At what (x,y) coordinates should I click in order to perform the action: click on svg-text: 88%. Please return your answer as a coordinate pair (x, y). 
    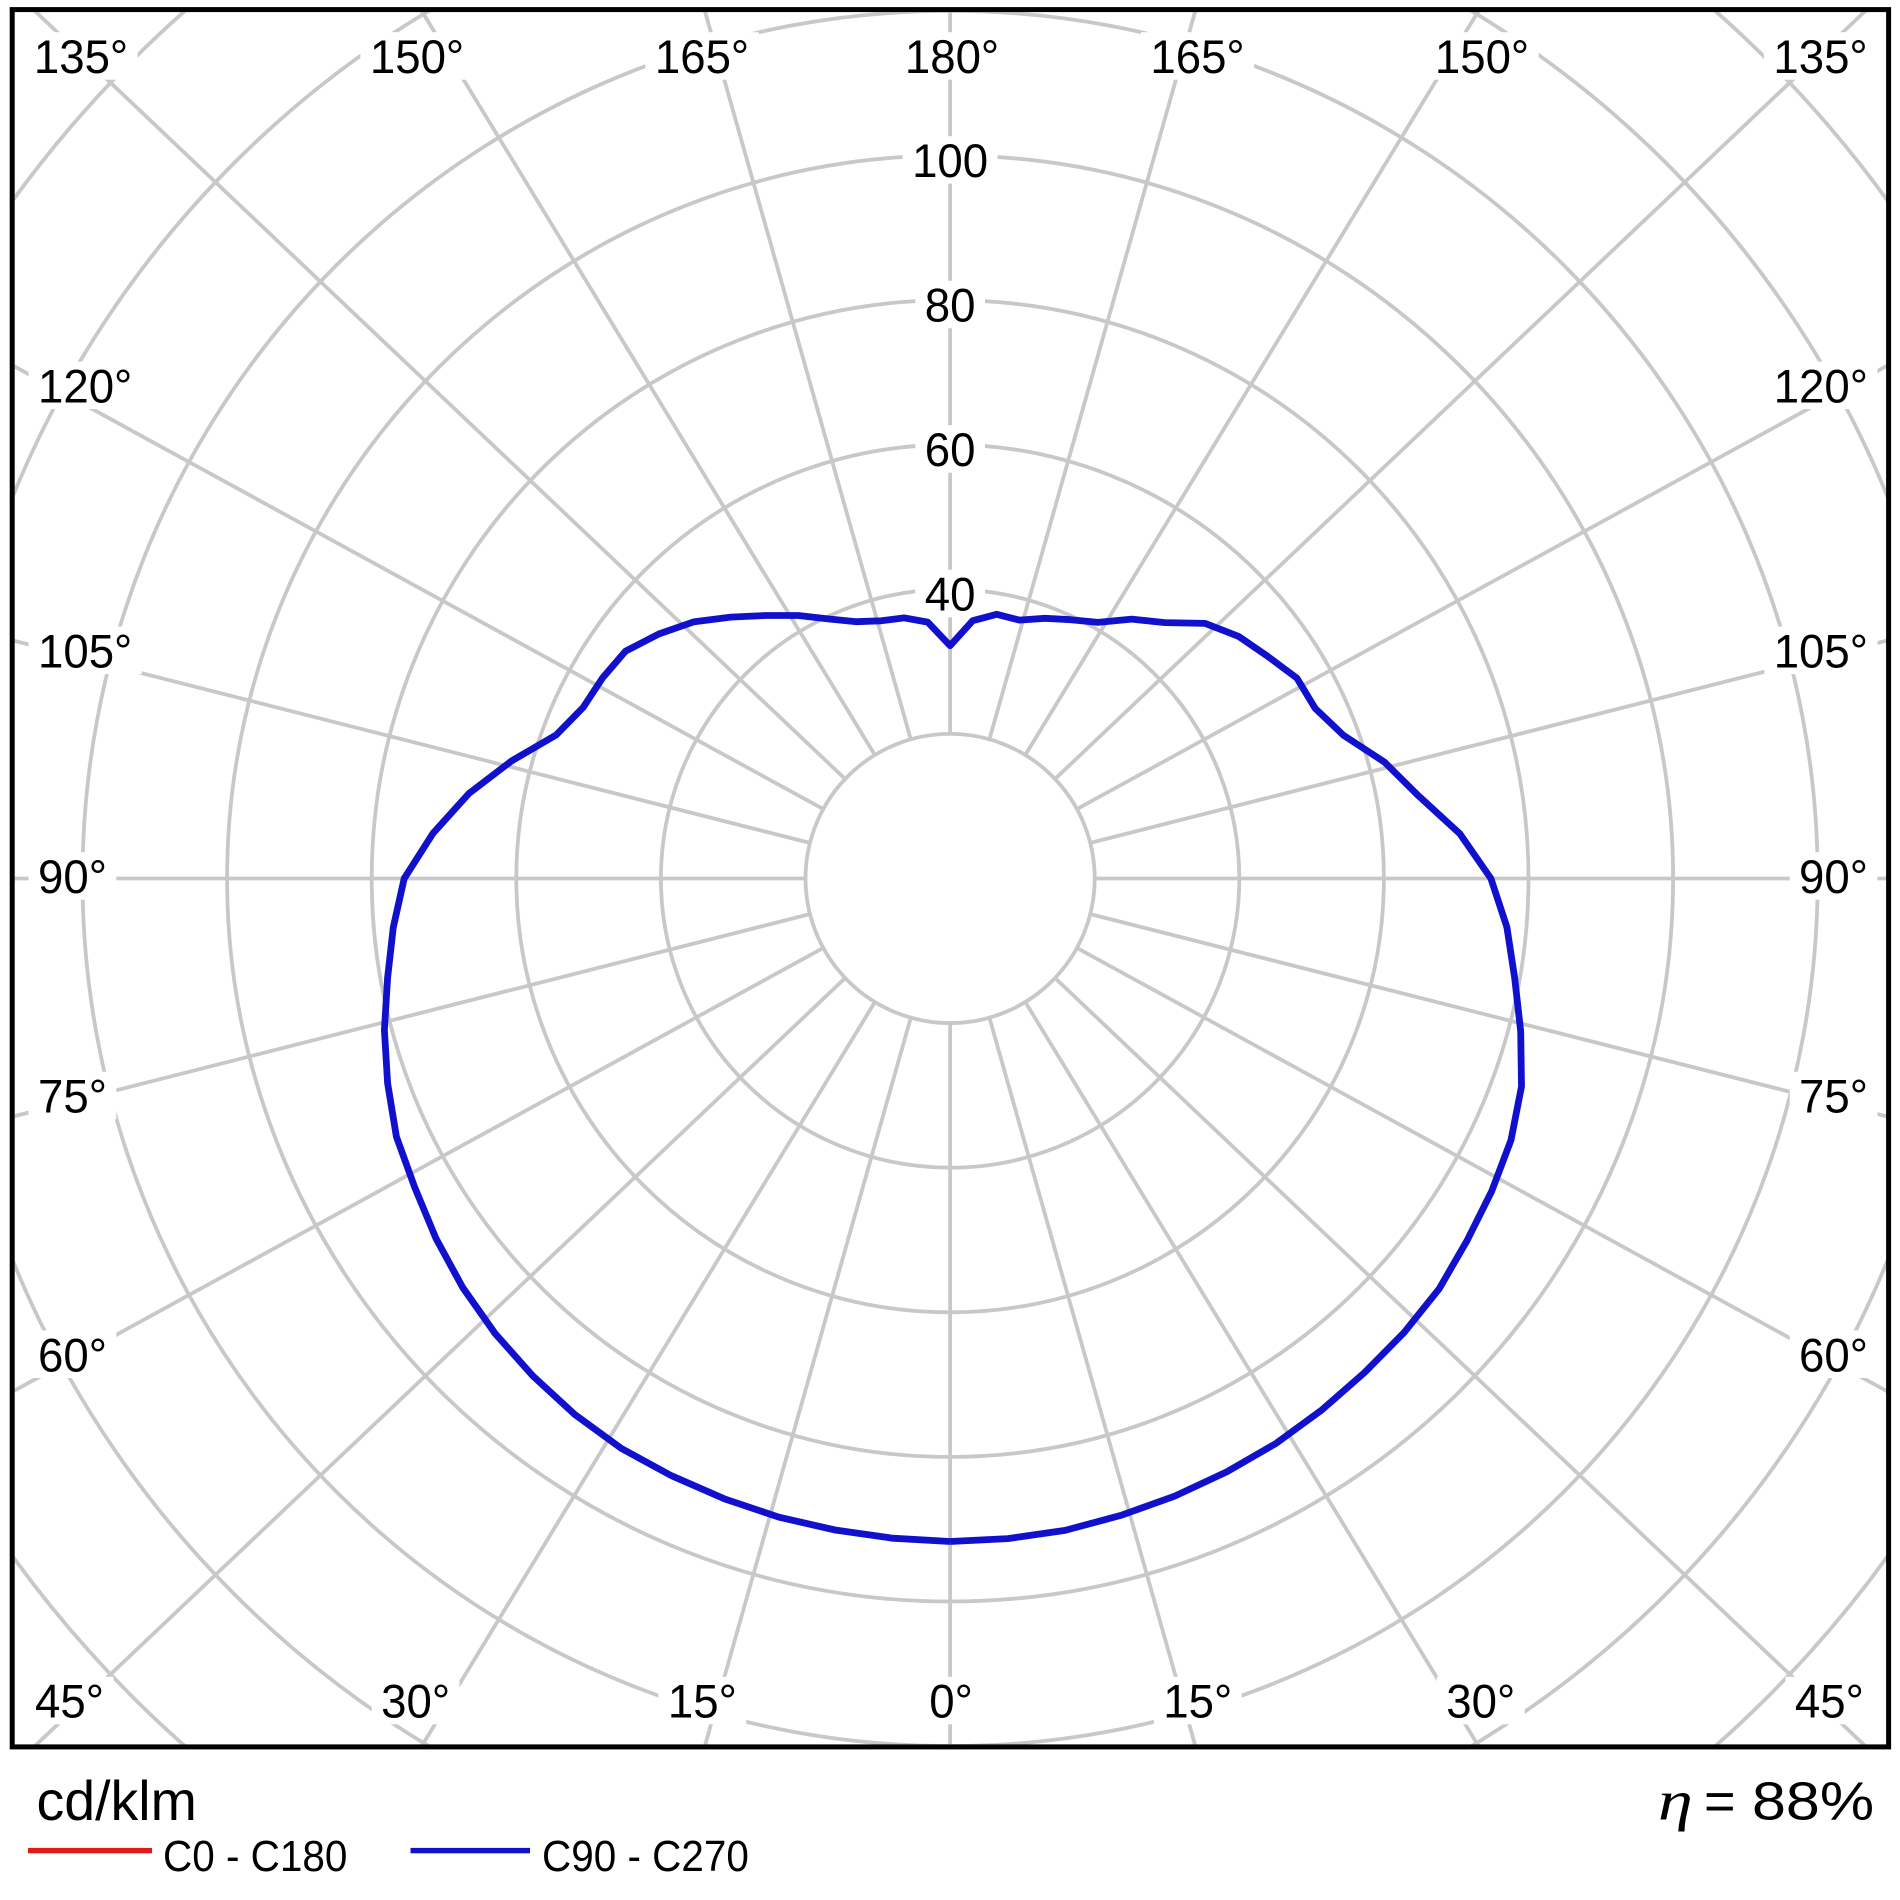
    Looking at the image, I should click on (1813, 1802).